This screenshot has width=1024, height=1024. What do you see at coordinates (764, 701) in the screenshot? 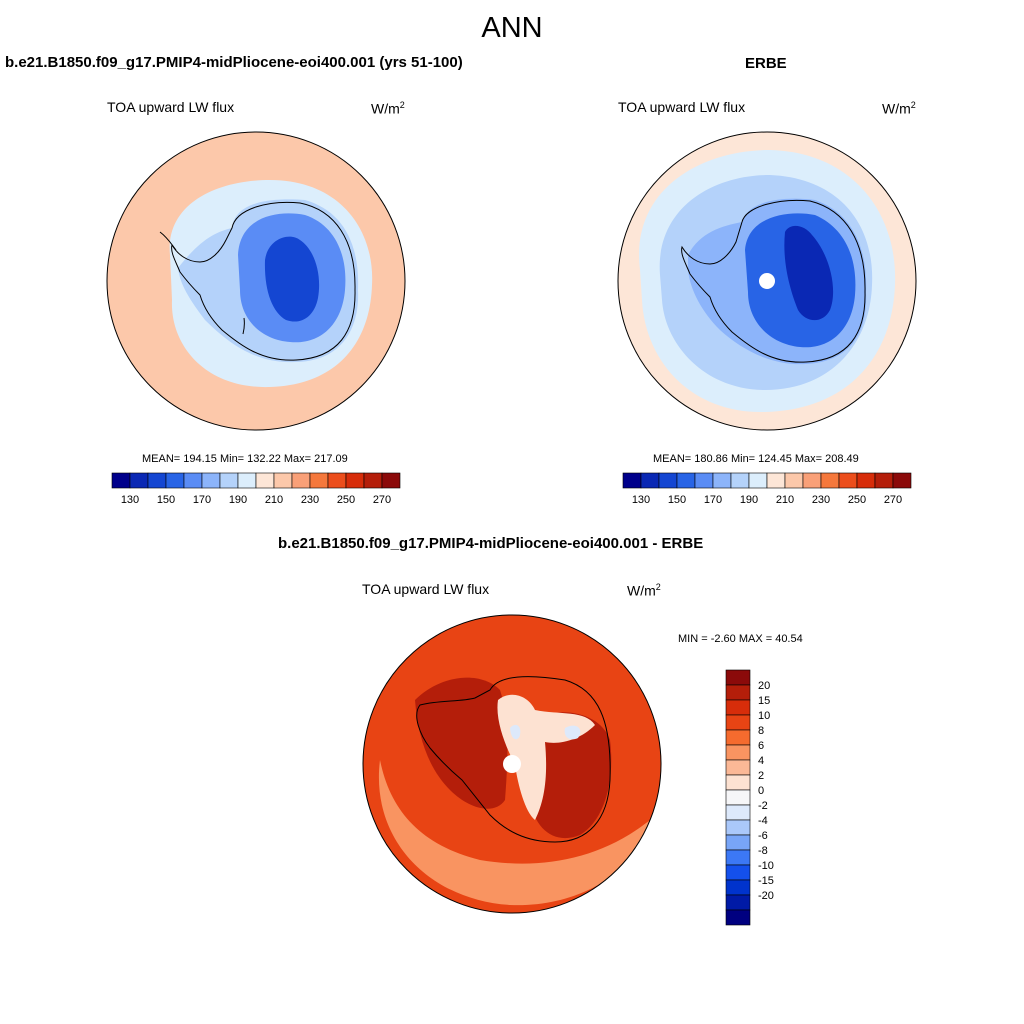
I see `colorbar-tick-label: 15` at bounding box center [764, 701].